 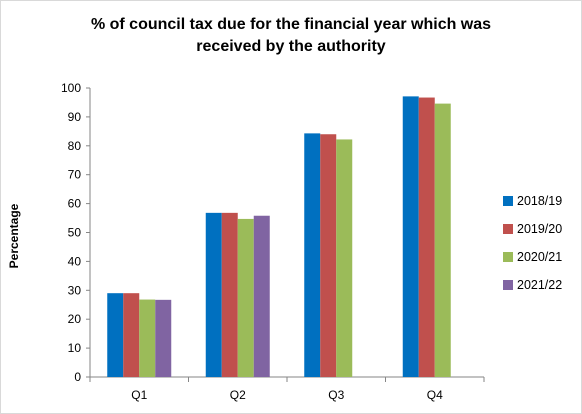 What do you see at coordinates (115, 335) in the screenshot?
I see `bar-2018-19-q1` at bounding box center [115, 335].